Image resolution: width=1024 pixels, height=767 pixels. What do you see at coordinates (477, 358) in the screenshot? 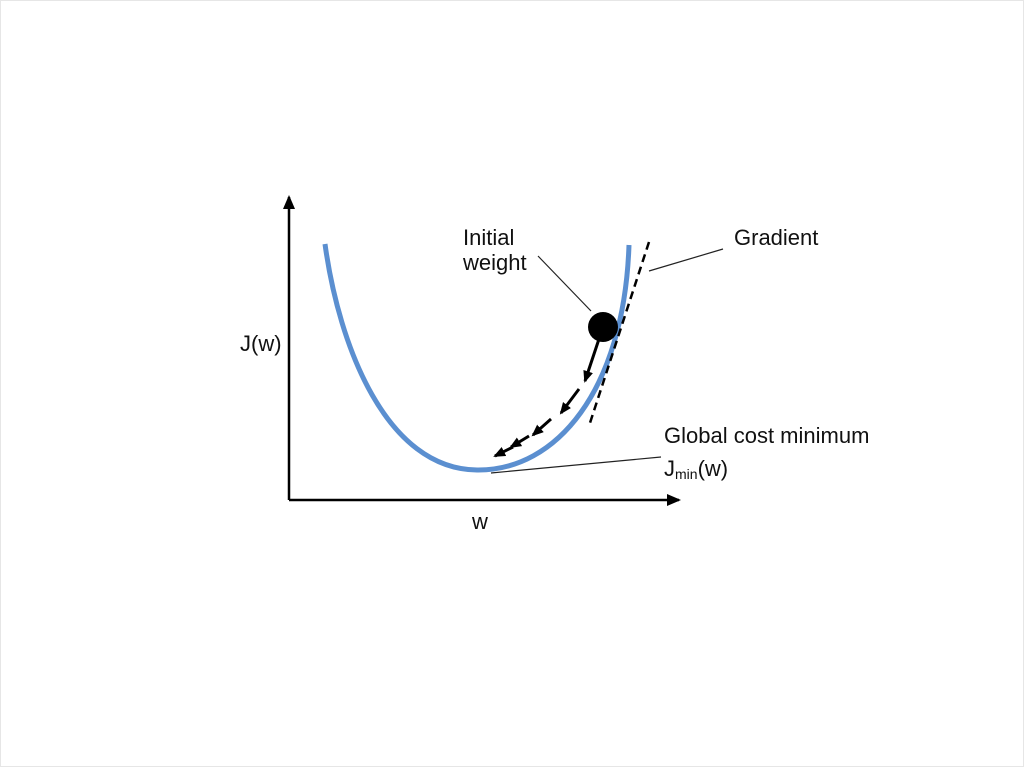
I see `cost-curve` at bounding box center [477, 358].